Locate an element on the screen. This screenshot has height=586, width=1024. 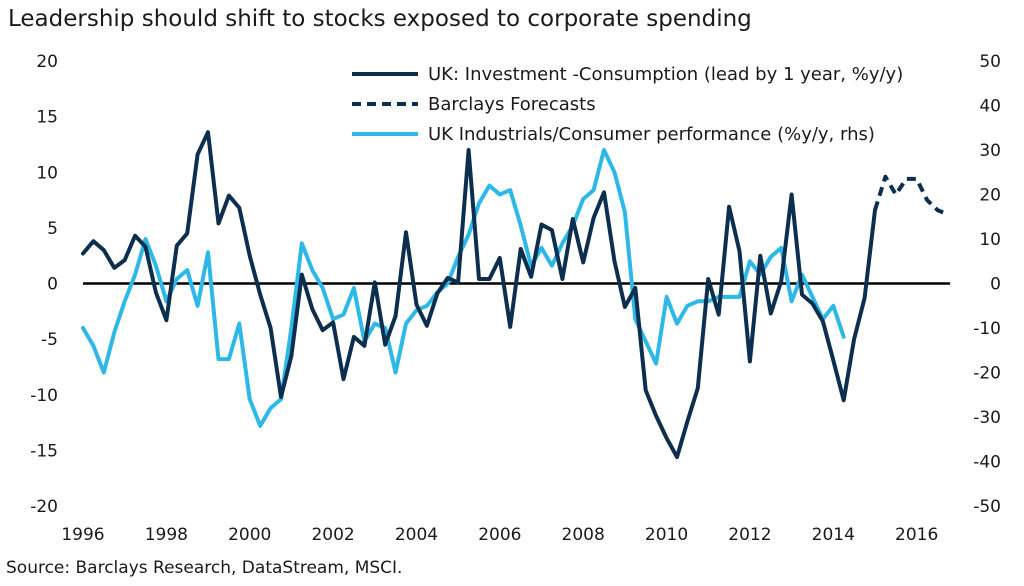
x-tick-label: 2006 is located at coordinates (499, 535).